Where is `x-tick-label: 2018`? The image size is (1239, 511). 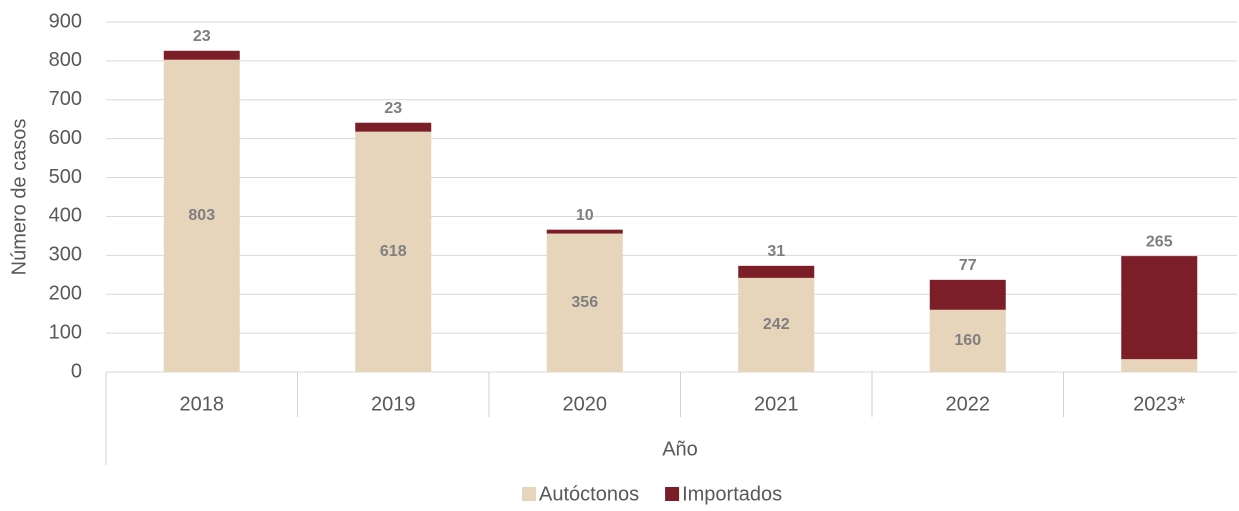 x-tick-label: 2018 is located at coordinates (202, 404).